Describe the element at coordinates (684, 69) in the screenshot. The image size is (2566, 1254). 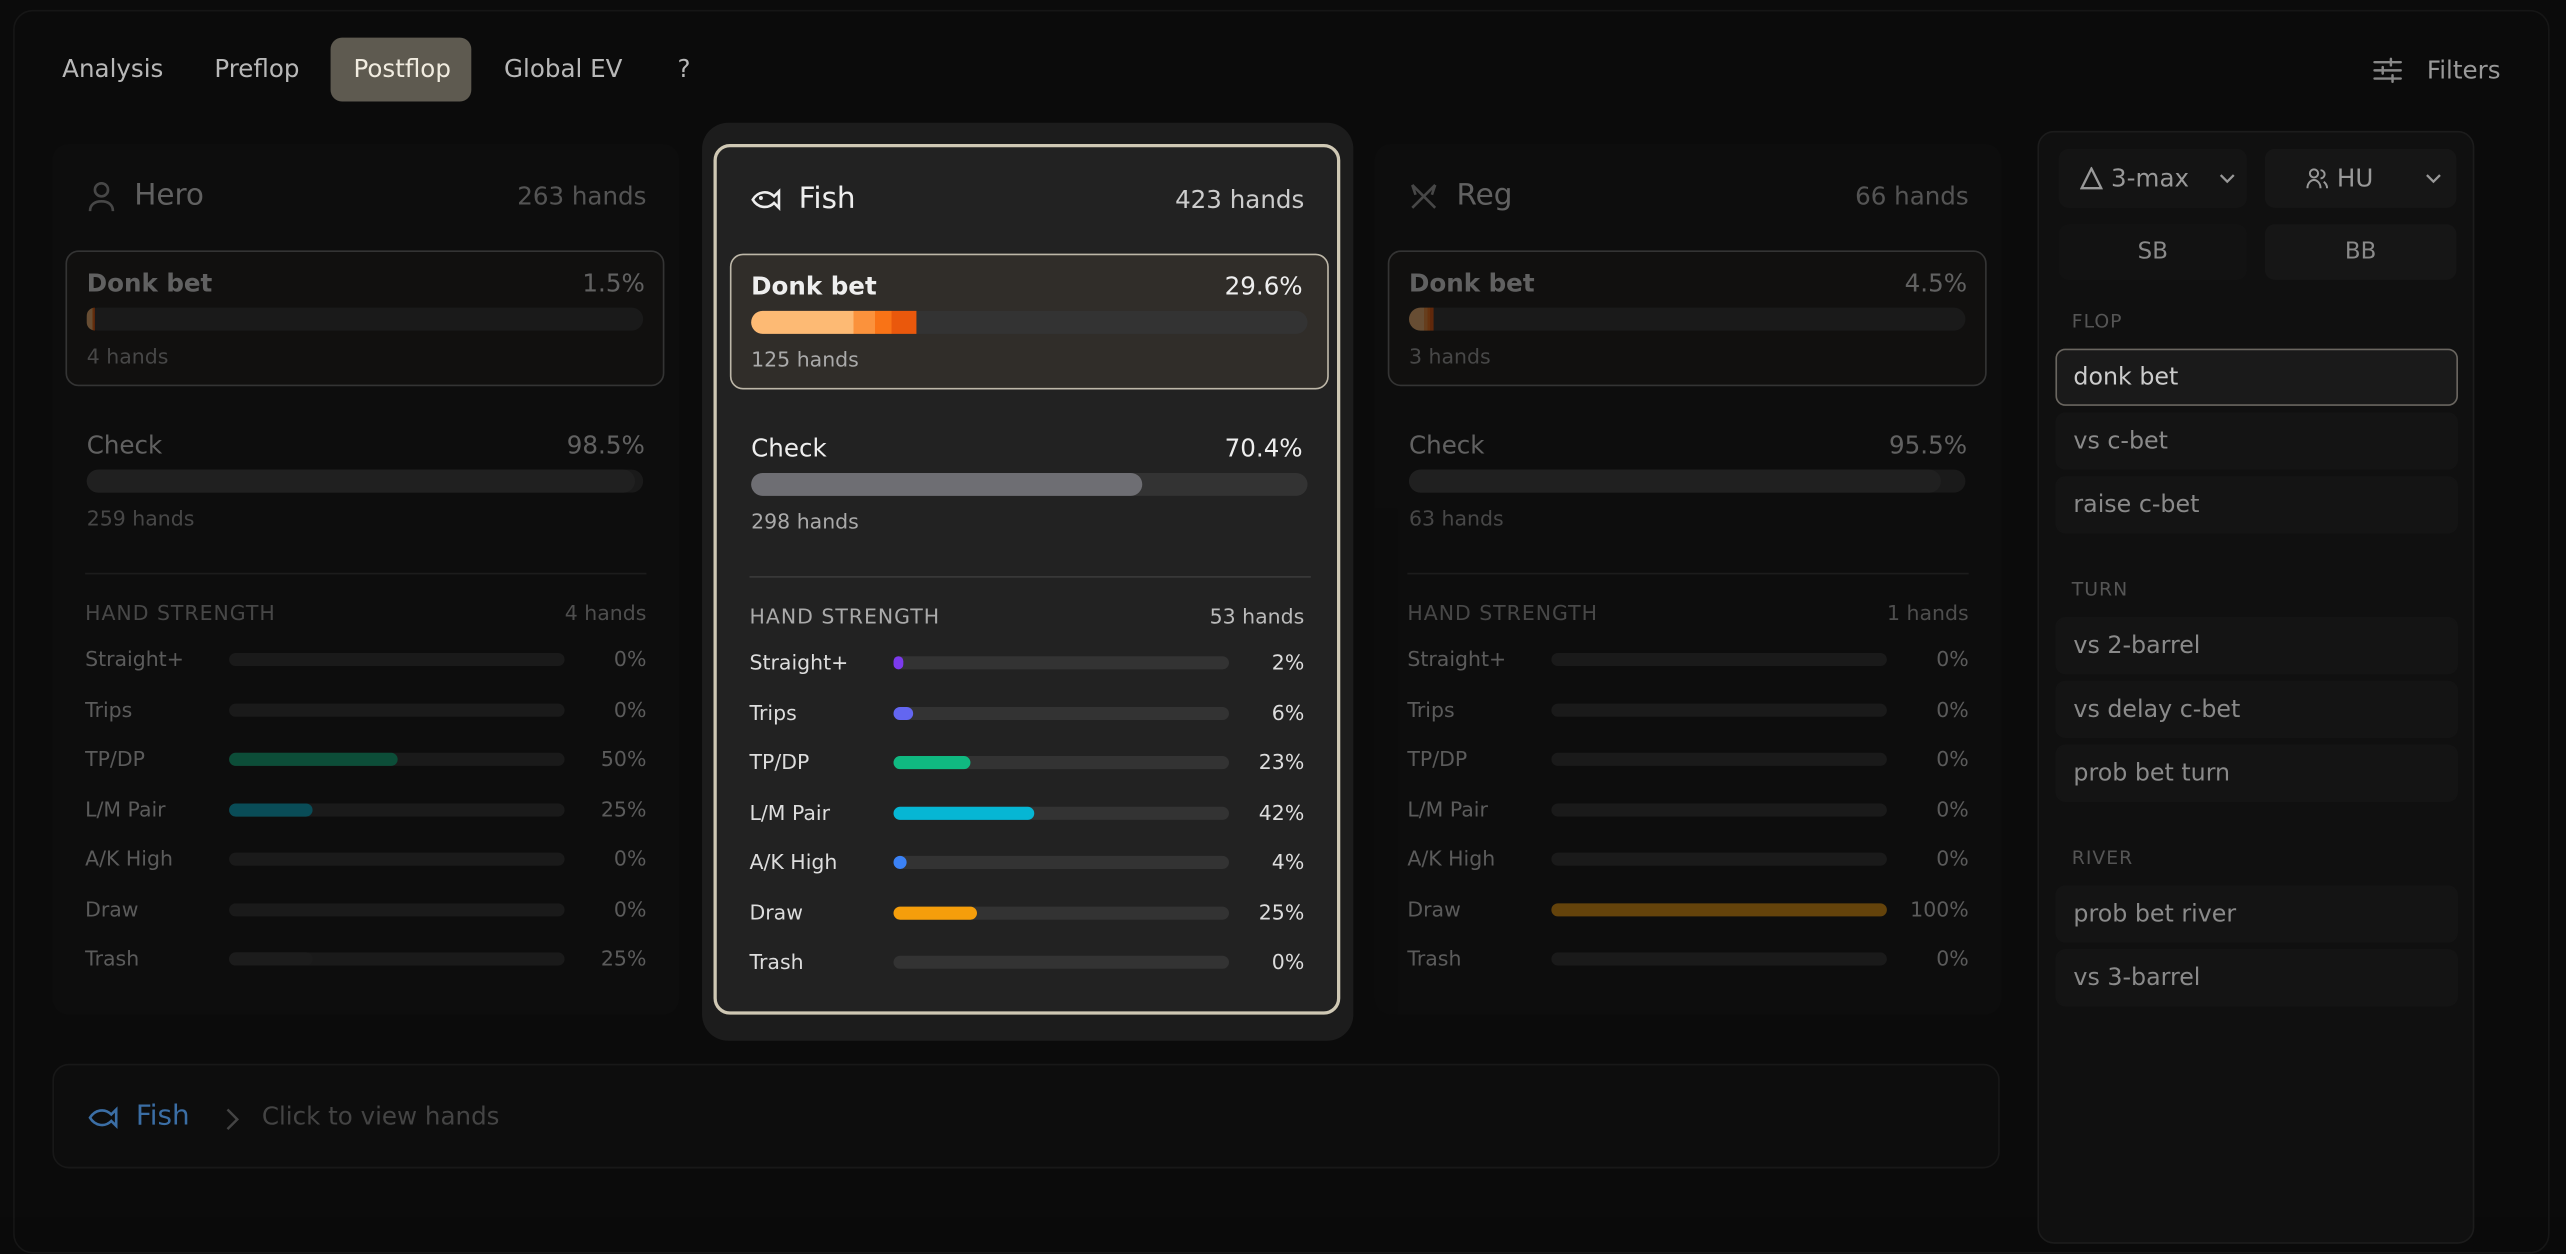
I see `tab: ?` at that location.